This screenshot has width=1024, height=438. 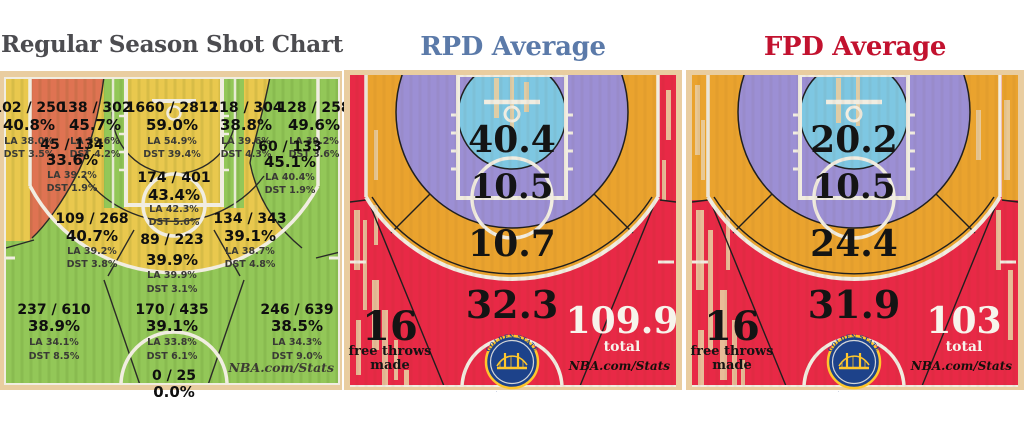 I want to click on zone-stats-backcourt: 0 / 25 0.0%, so click(x=174, y=383).